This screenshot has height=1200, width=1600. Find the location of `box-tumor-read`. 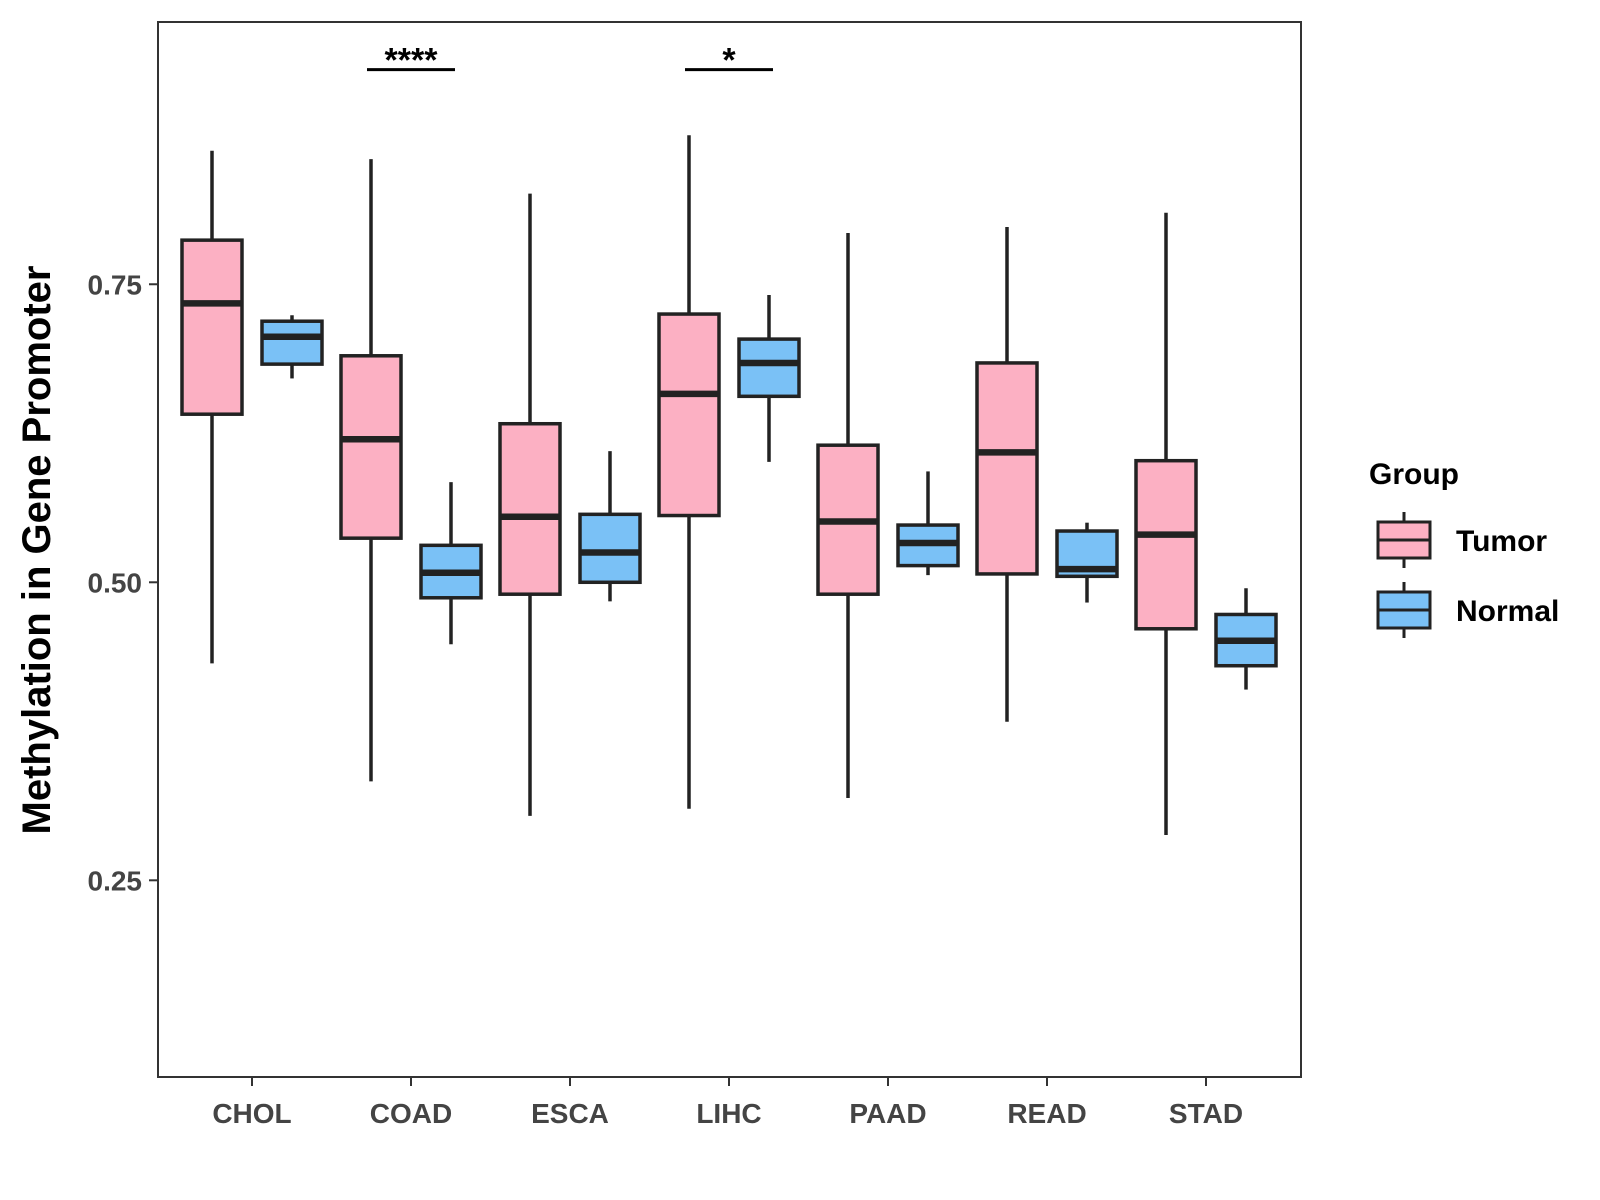

box-tumor-read is located at coordinates (1007, 474).